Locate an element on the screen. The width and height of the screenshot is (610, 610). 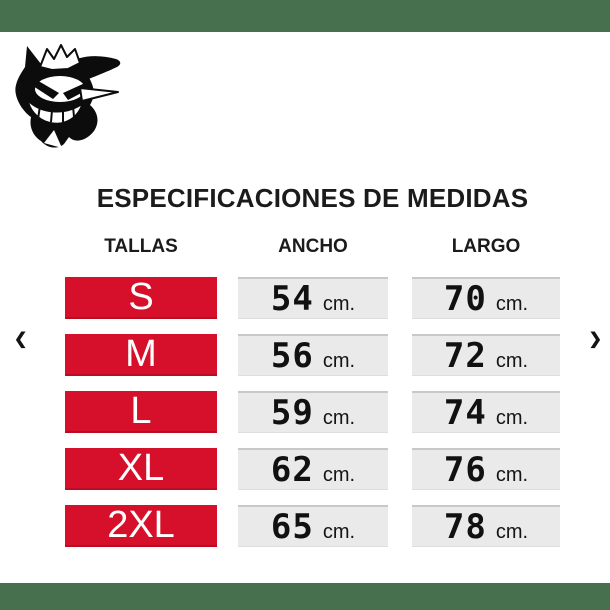
size-badge: L is located at coordinates (141, 412).